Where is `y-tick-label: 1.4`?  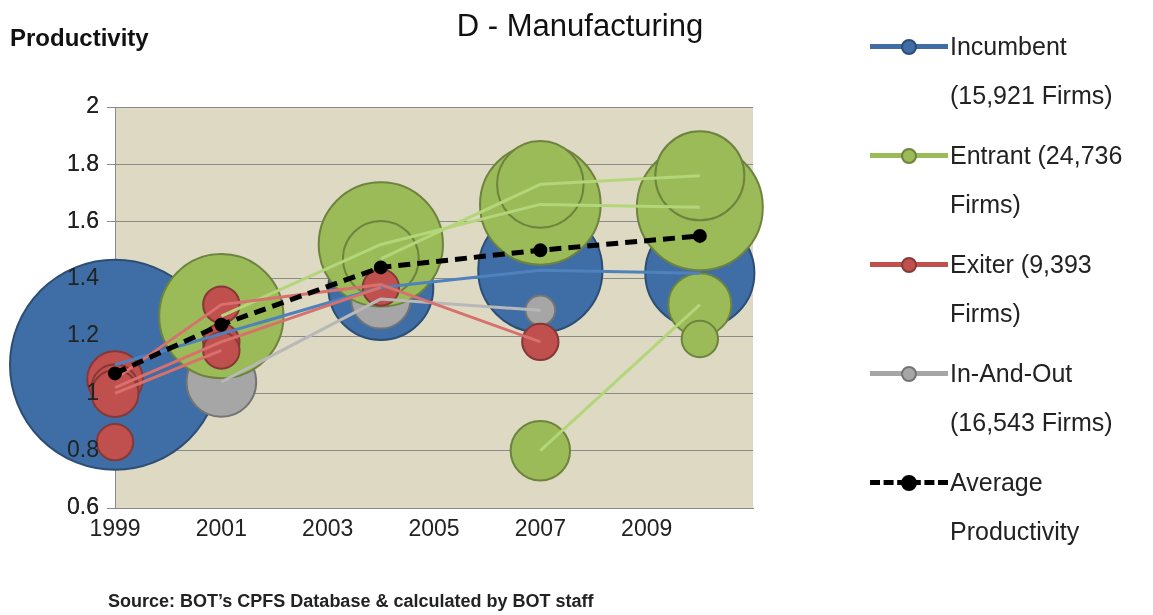 y-tick-label: 1.4 is located at coordinates (83, 277).